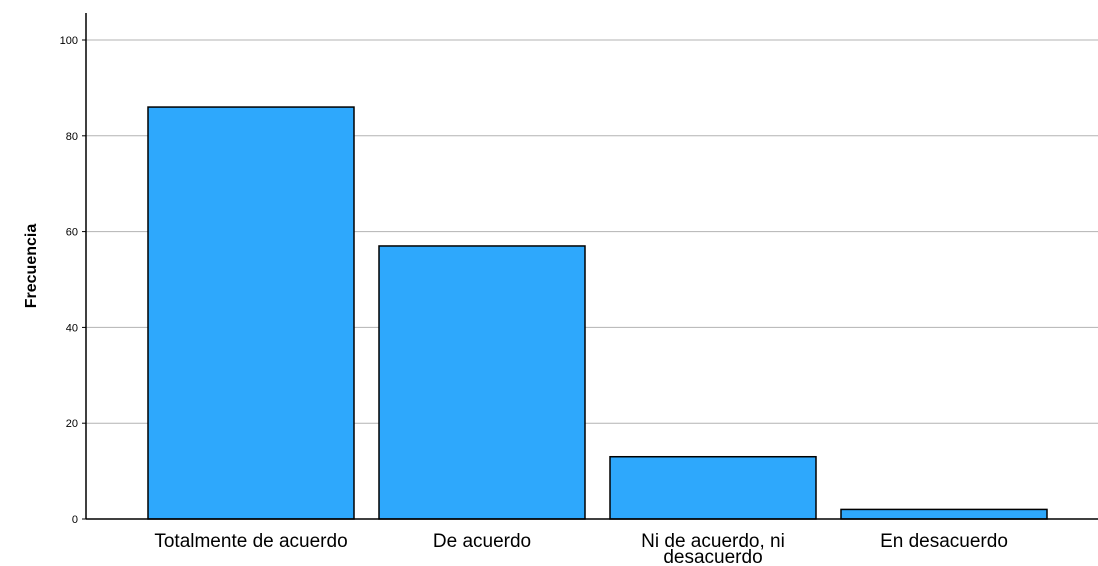 Image resolution: width=1098 pixels, height=566 pixels. I want to click on y-tick-label: 0, so click(75, 520).